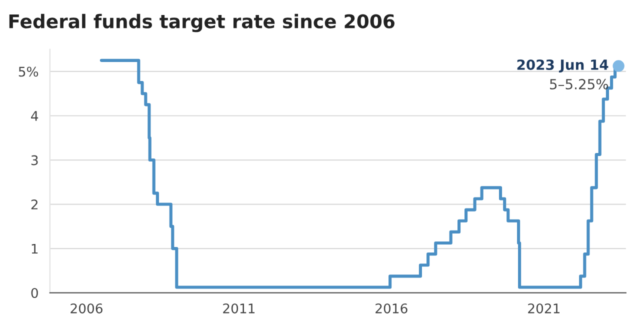 The width and height of the screenshot is (640, 329). What do you see at coordinates (544, 308) in the screenshot?
I see `x-tick-label: 2021` at bounding box center [544, 308].